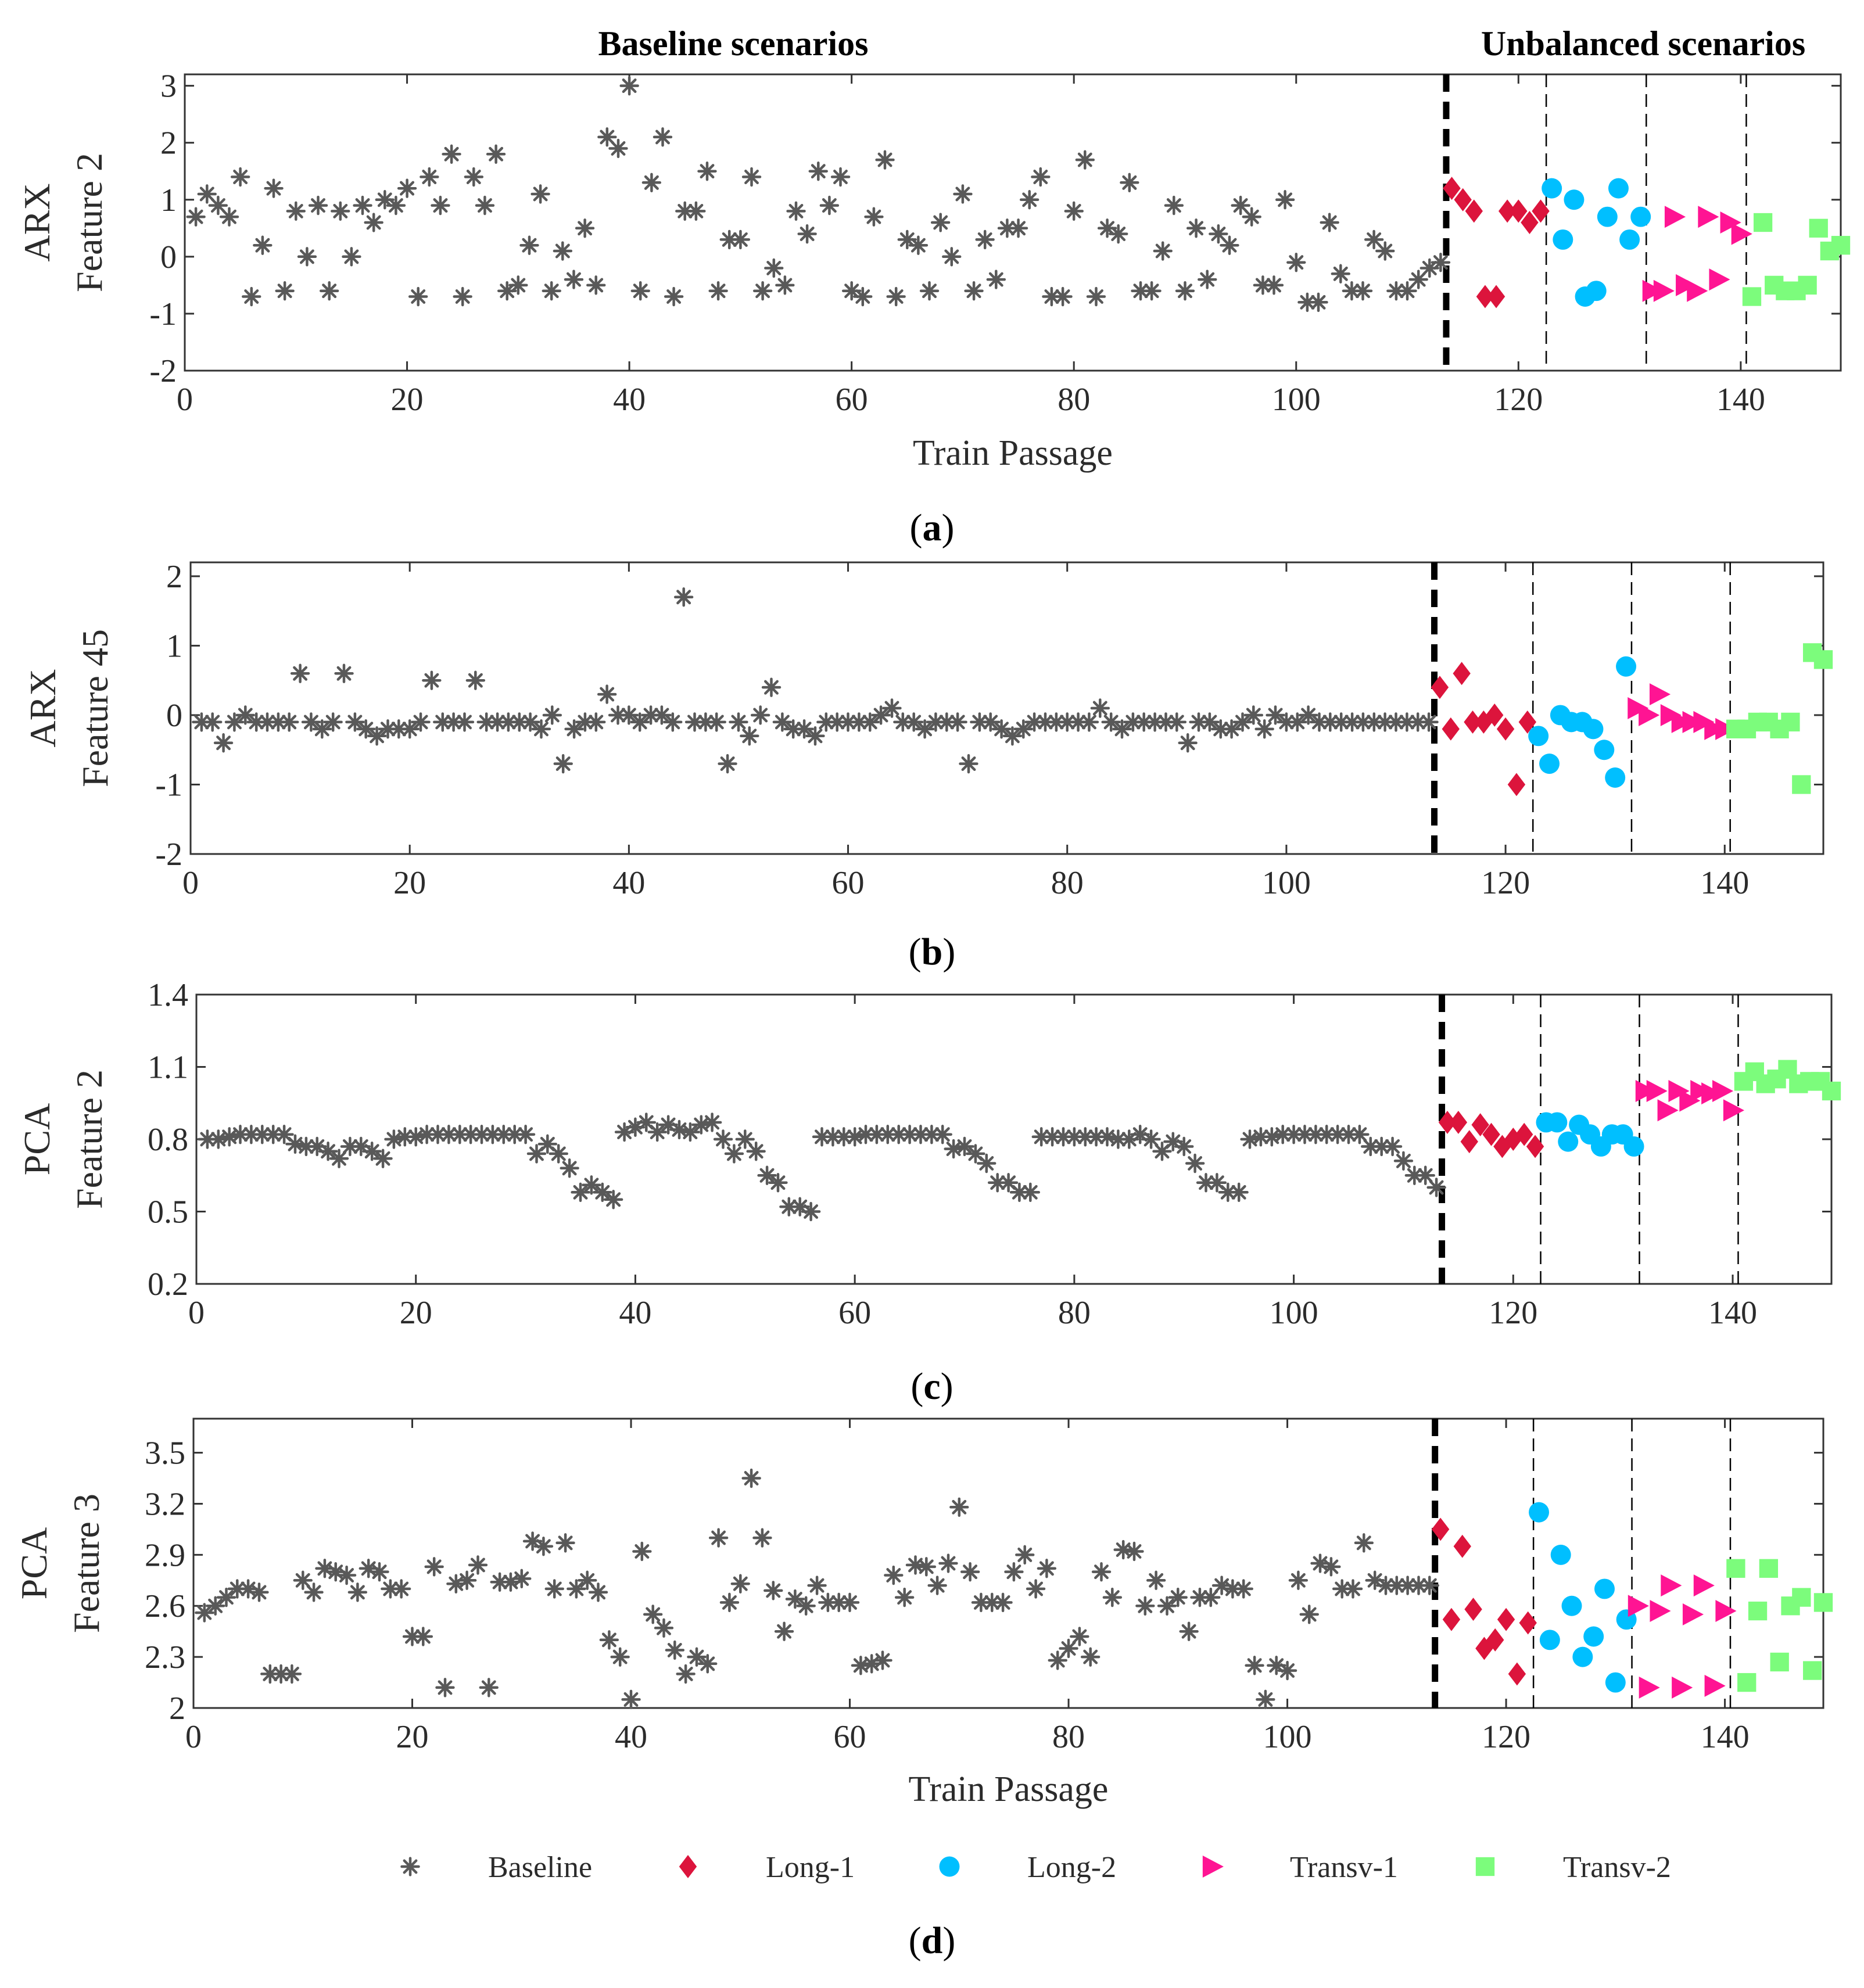 Image resolution: width=1864 pixels, height=1988 pixels. Describe the element at coordinates (1344, 1867) in the screenshot. I see `legend-label: Transv-1` at that location.